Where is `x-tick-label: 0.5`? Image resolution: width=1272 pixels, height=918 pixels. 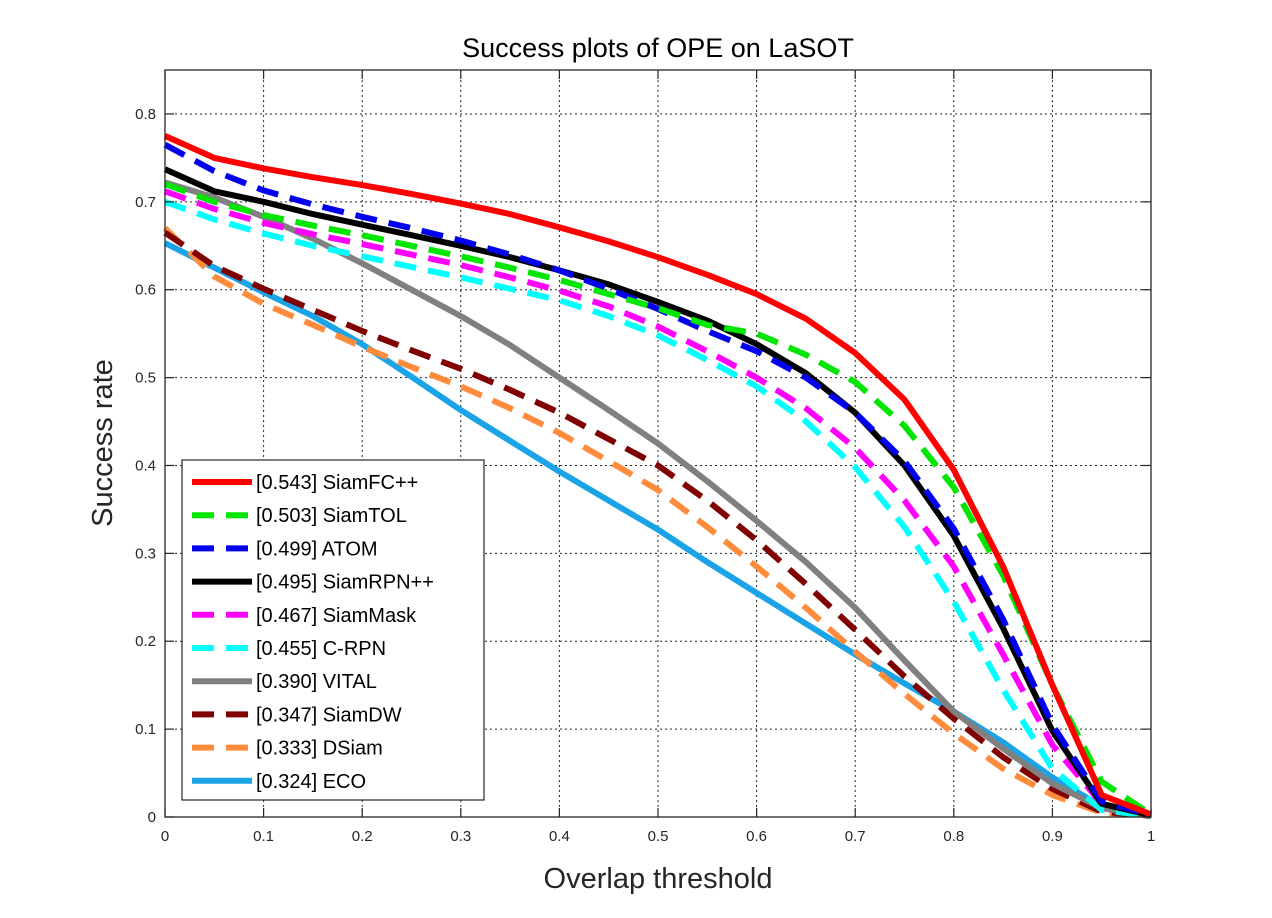
x-tick-label: 0.5 is located at coordinates (658, 836).